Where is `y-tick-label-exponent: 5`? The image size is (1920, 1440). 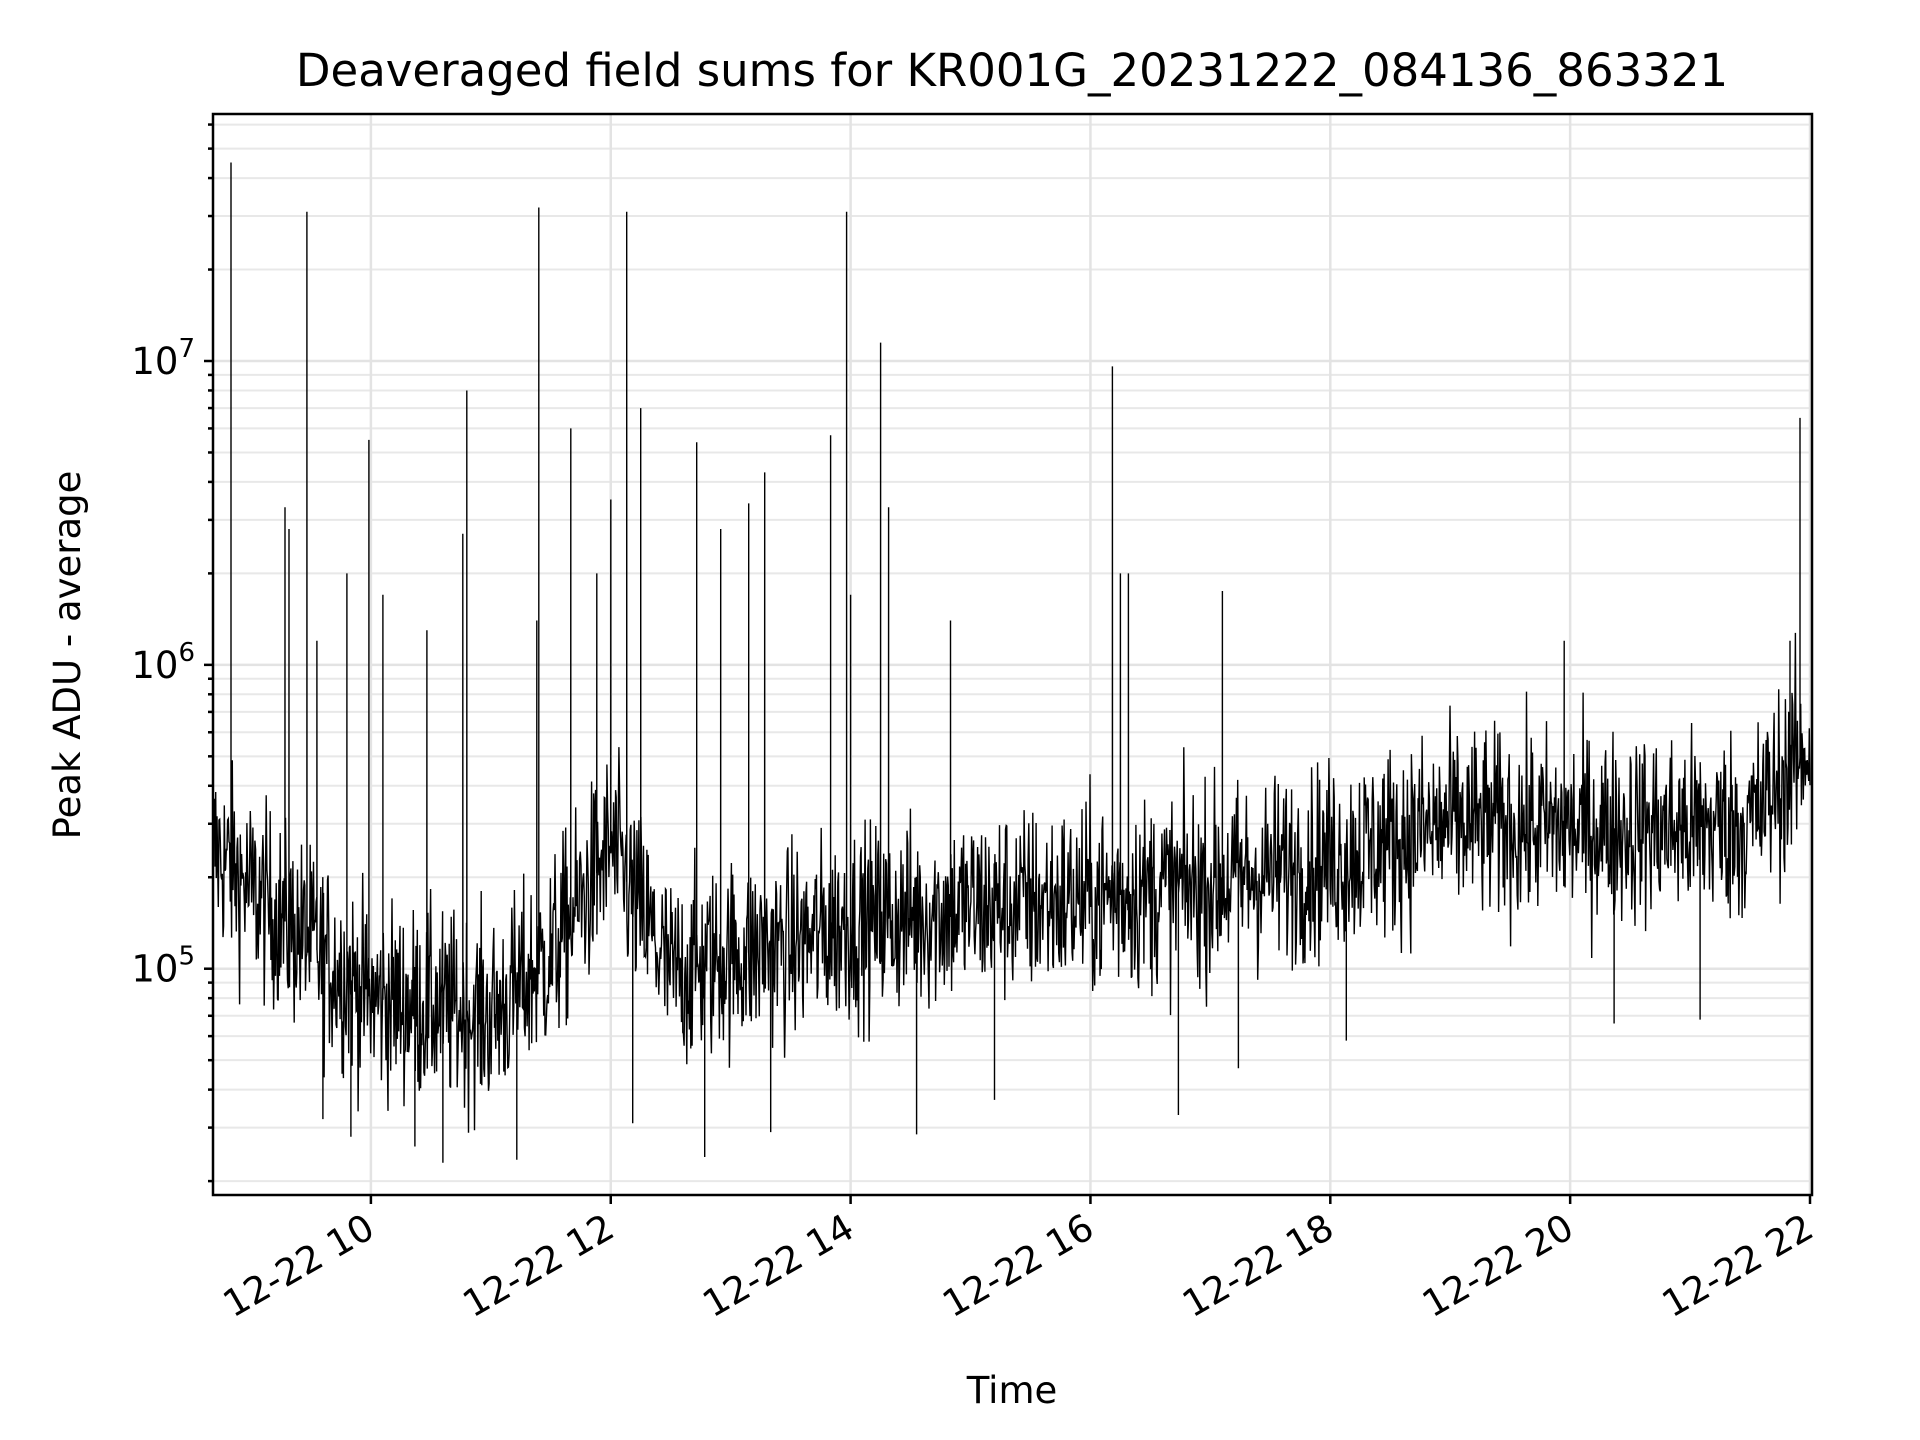 y-tick-label-exponent: 5 is located at coordinates (186, 957).